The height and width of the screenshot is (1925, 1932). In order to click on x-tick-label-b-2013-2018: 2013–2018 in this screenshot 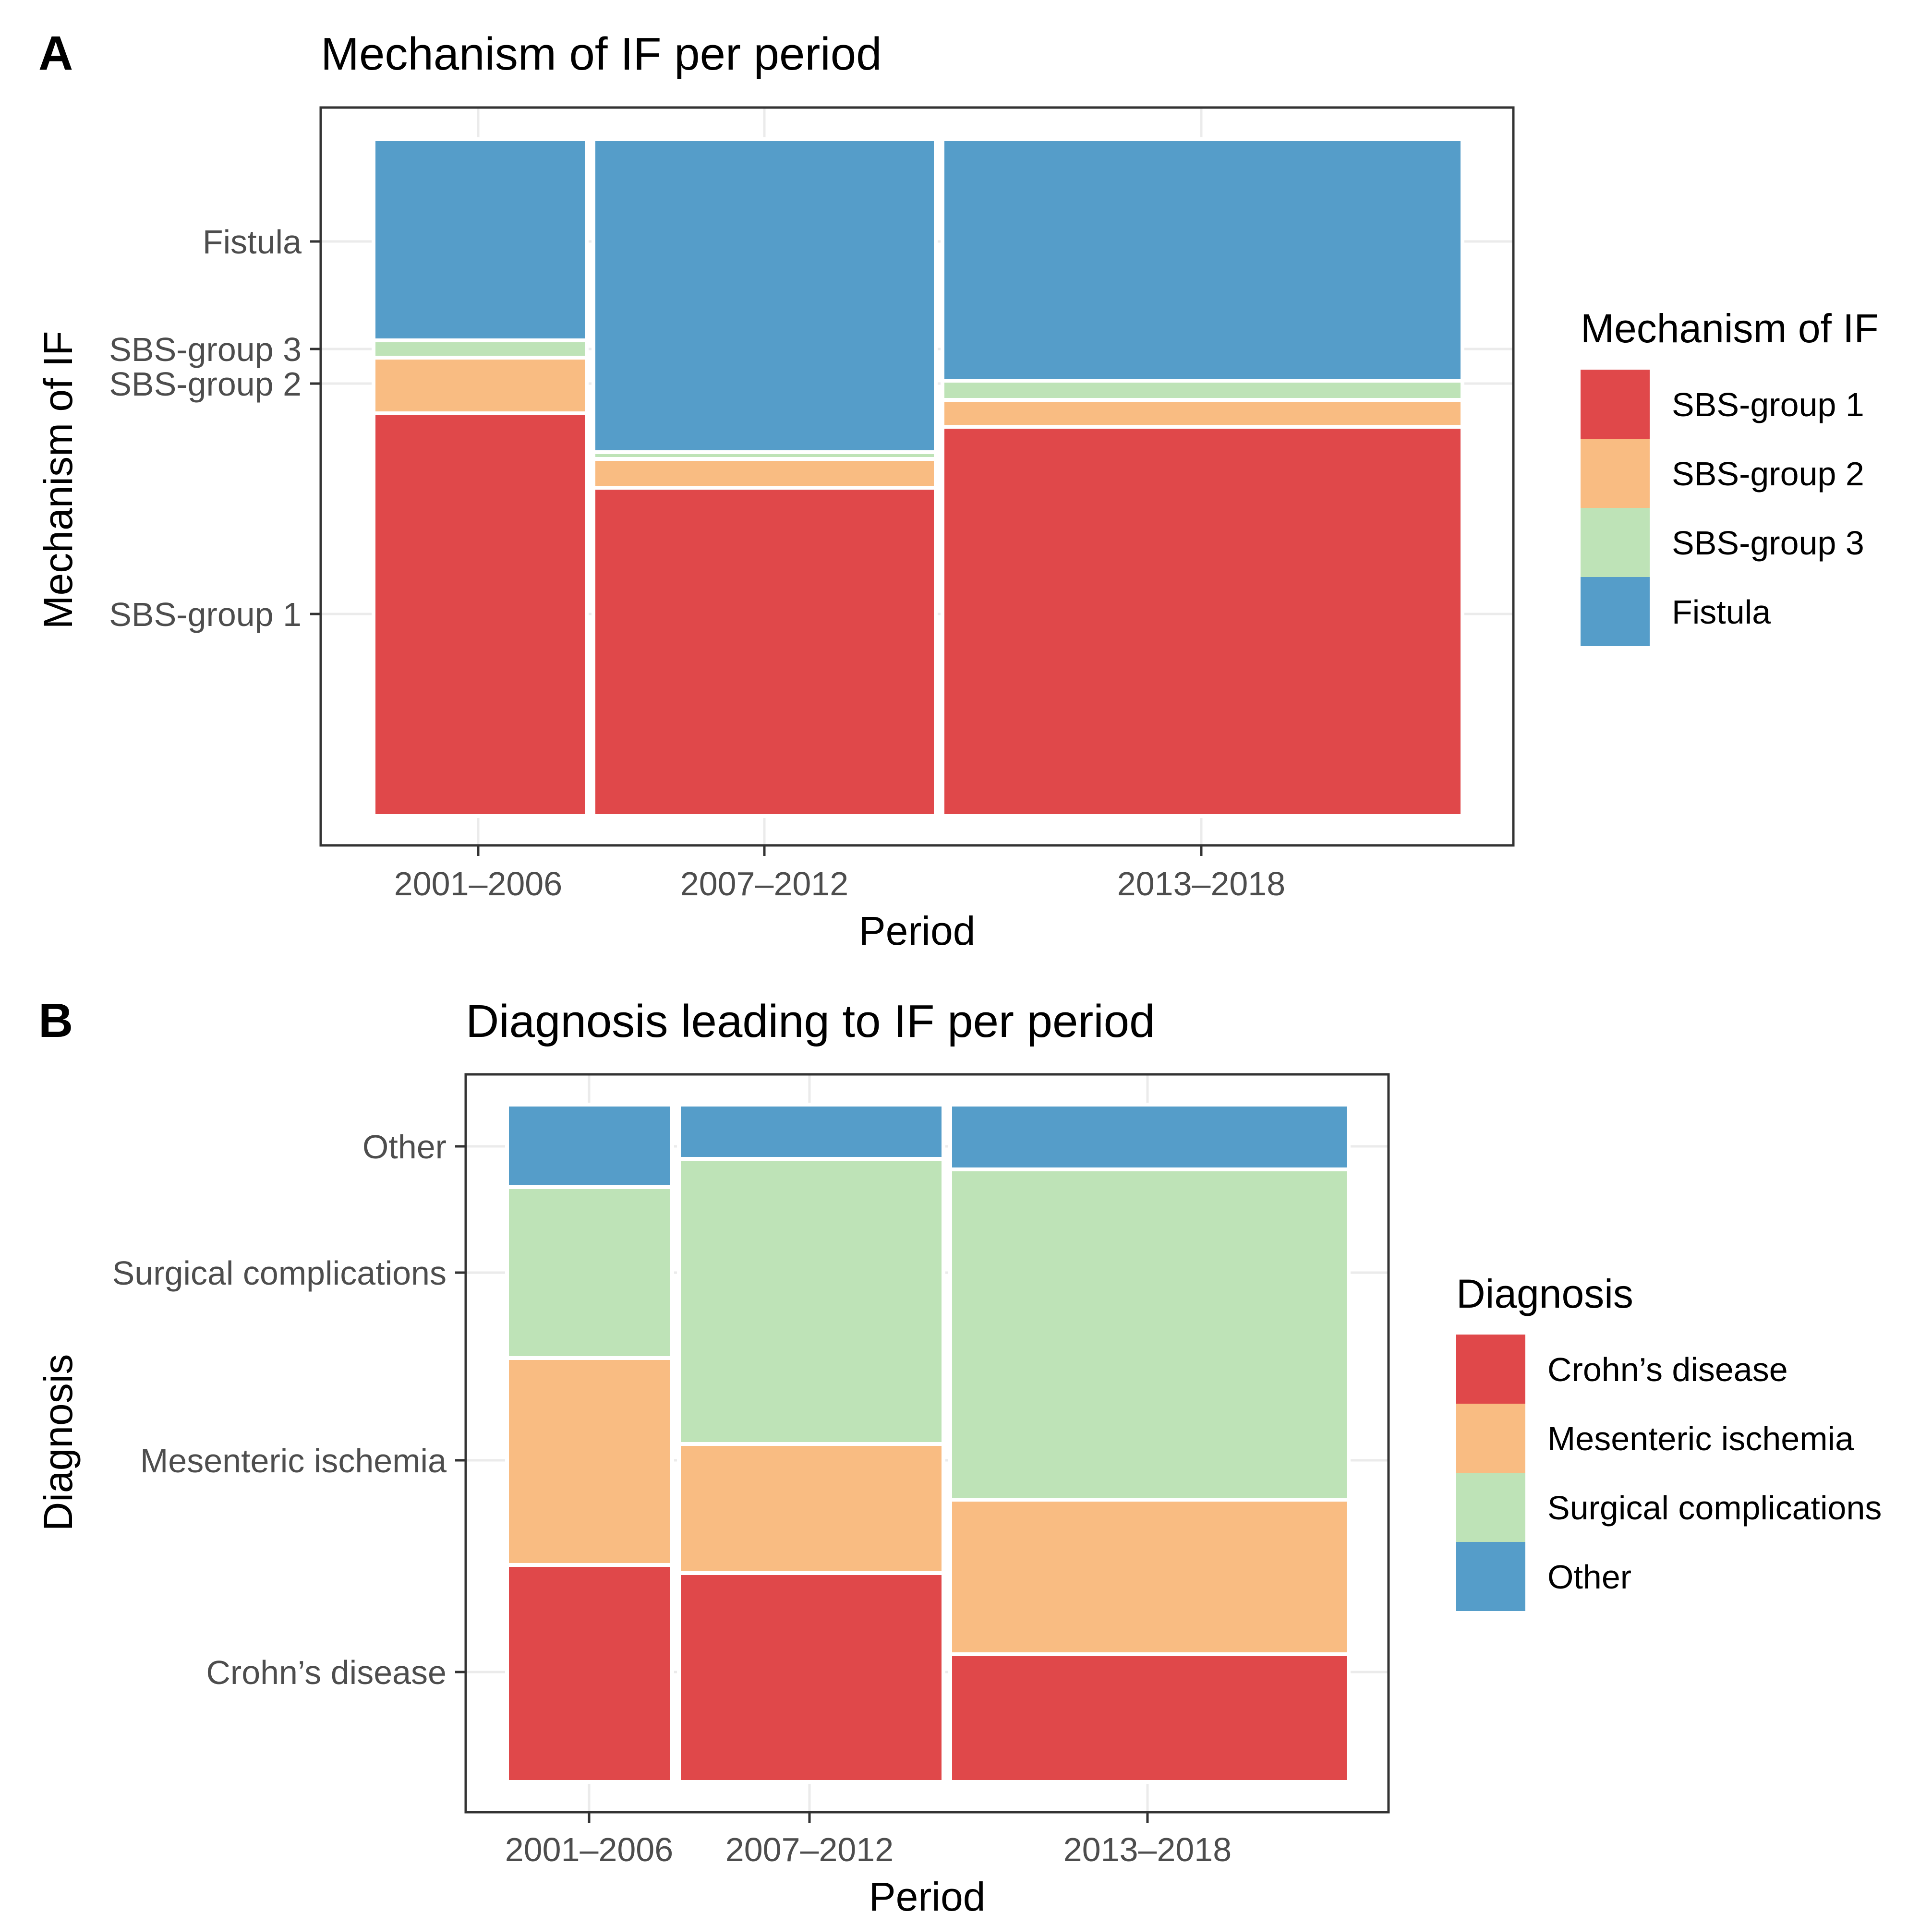, I will do `click(1147, 1850)`.